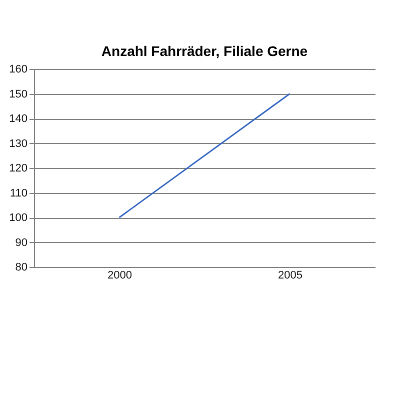 The height and width of the screenshot is (400, 400). Describe the element at coordinates (19, 193) in the screenshot. I see `y-tick-label: 110` at that location.